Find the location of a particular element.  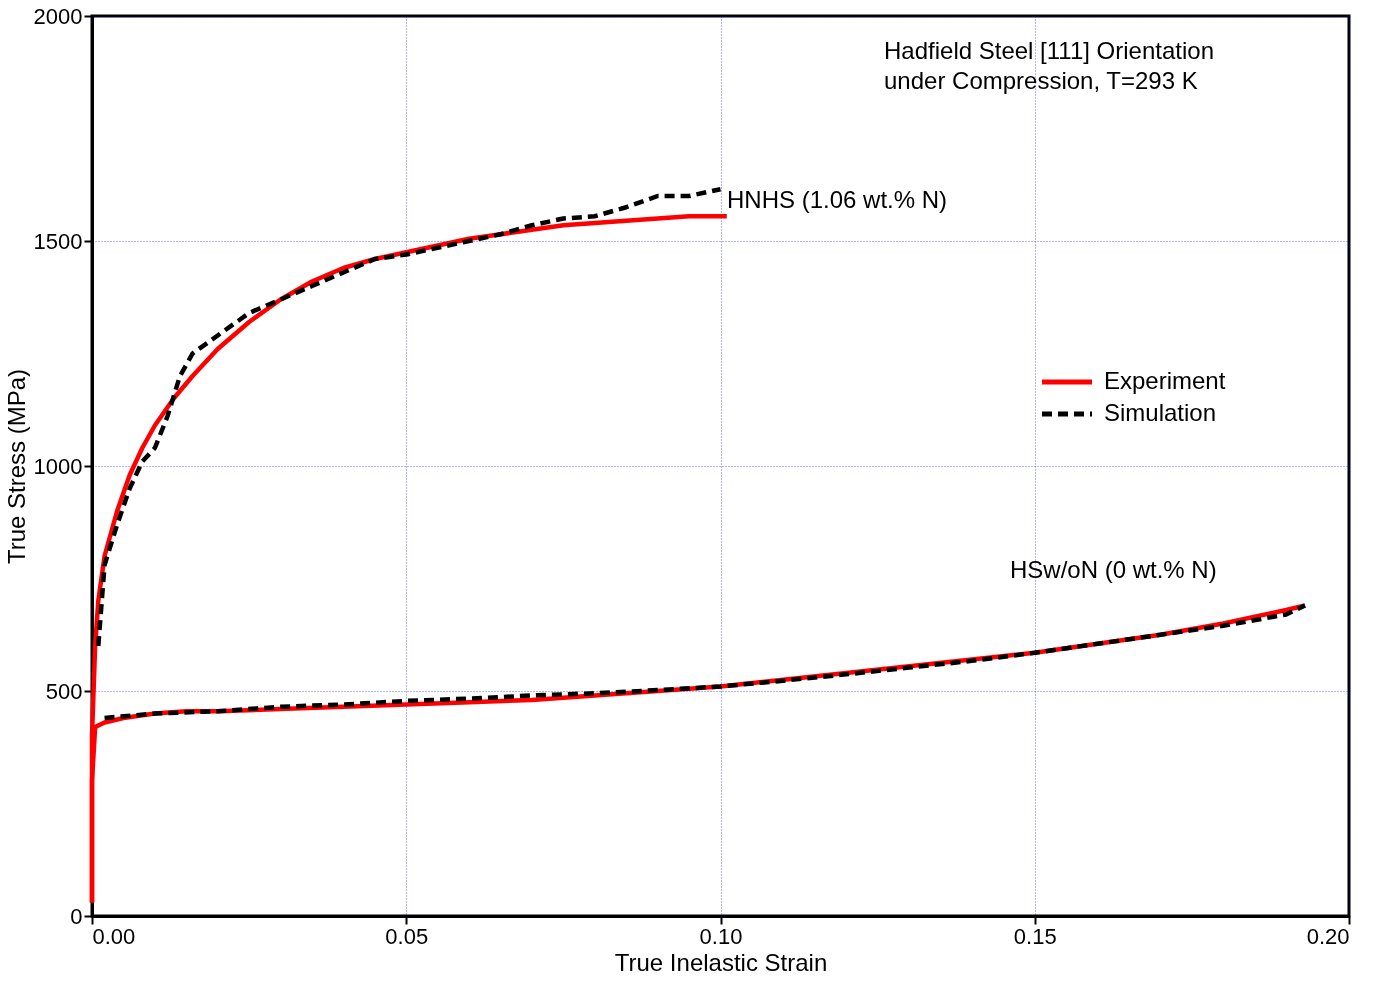

x-axis-title: True Inelastic Strain is located at coordinates (721, 962).